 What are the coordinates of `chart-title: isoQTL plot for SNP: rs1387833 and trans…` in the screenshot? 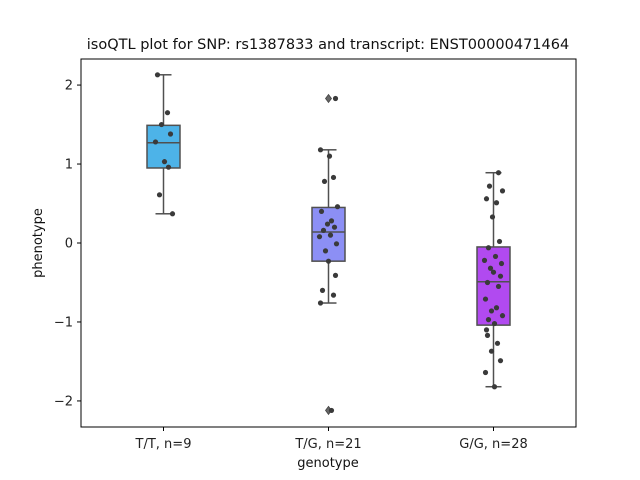 It's located at (328, 45).